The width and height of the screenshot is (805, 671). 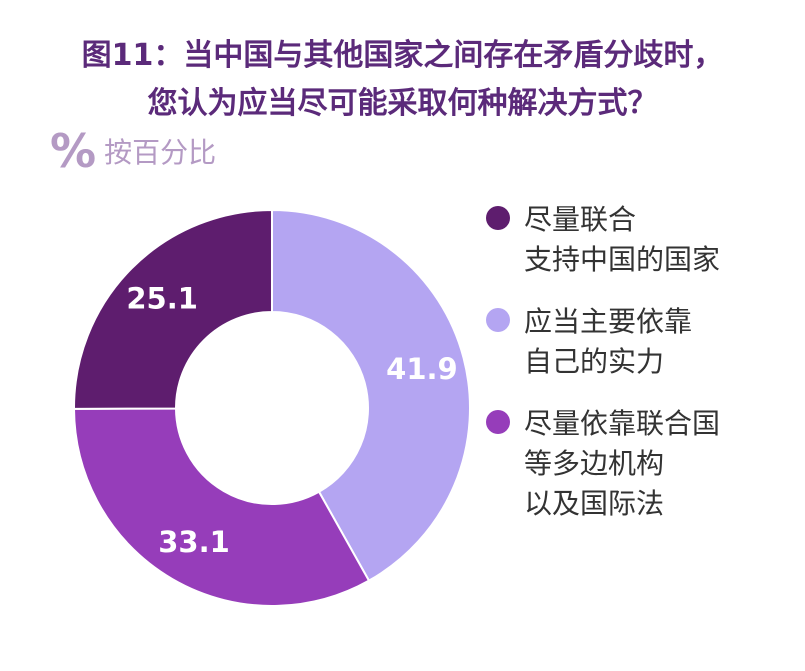 What do you see at coordinates (594, 361) in the screenshot?
I see `legend-label-line: 自己的实力` at bounding box center [594, 361].